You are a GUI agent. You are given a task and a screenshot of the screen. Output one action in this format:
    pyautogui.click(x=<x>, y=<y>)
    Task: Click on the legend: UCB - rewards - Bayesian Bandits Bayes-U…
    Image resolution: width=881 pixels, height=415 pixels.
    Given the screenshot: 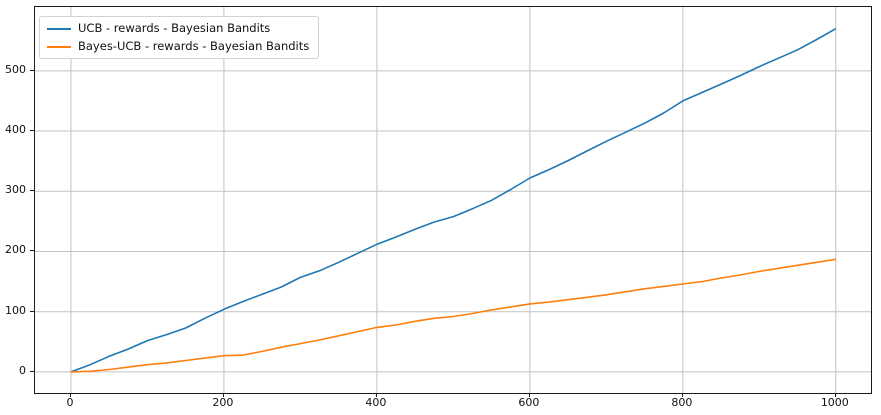 What is the action you would take?
    pyautogui.click(x=179, y=37)
    